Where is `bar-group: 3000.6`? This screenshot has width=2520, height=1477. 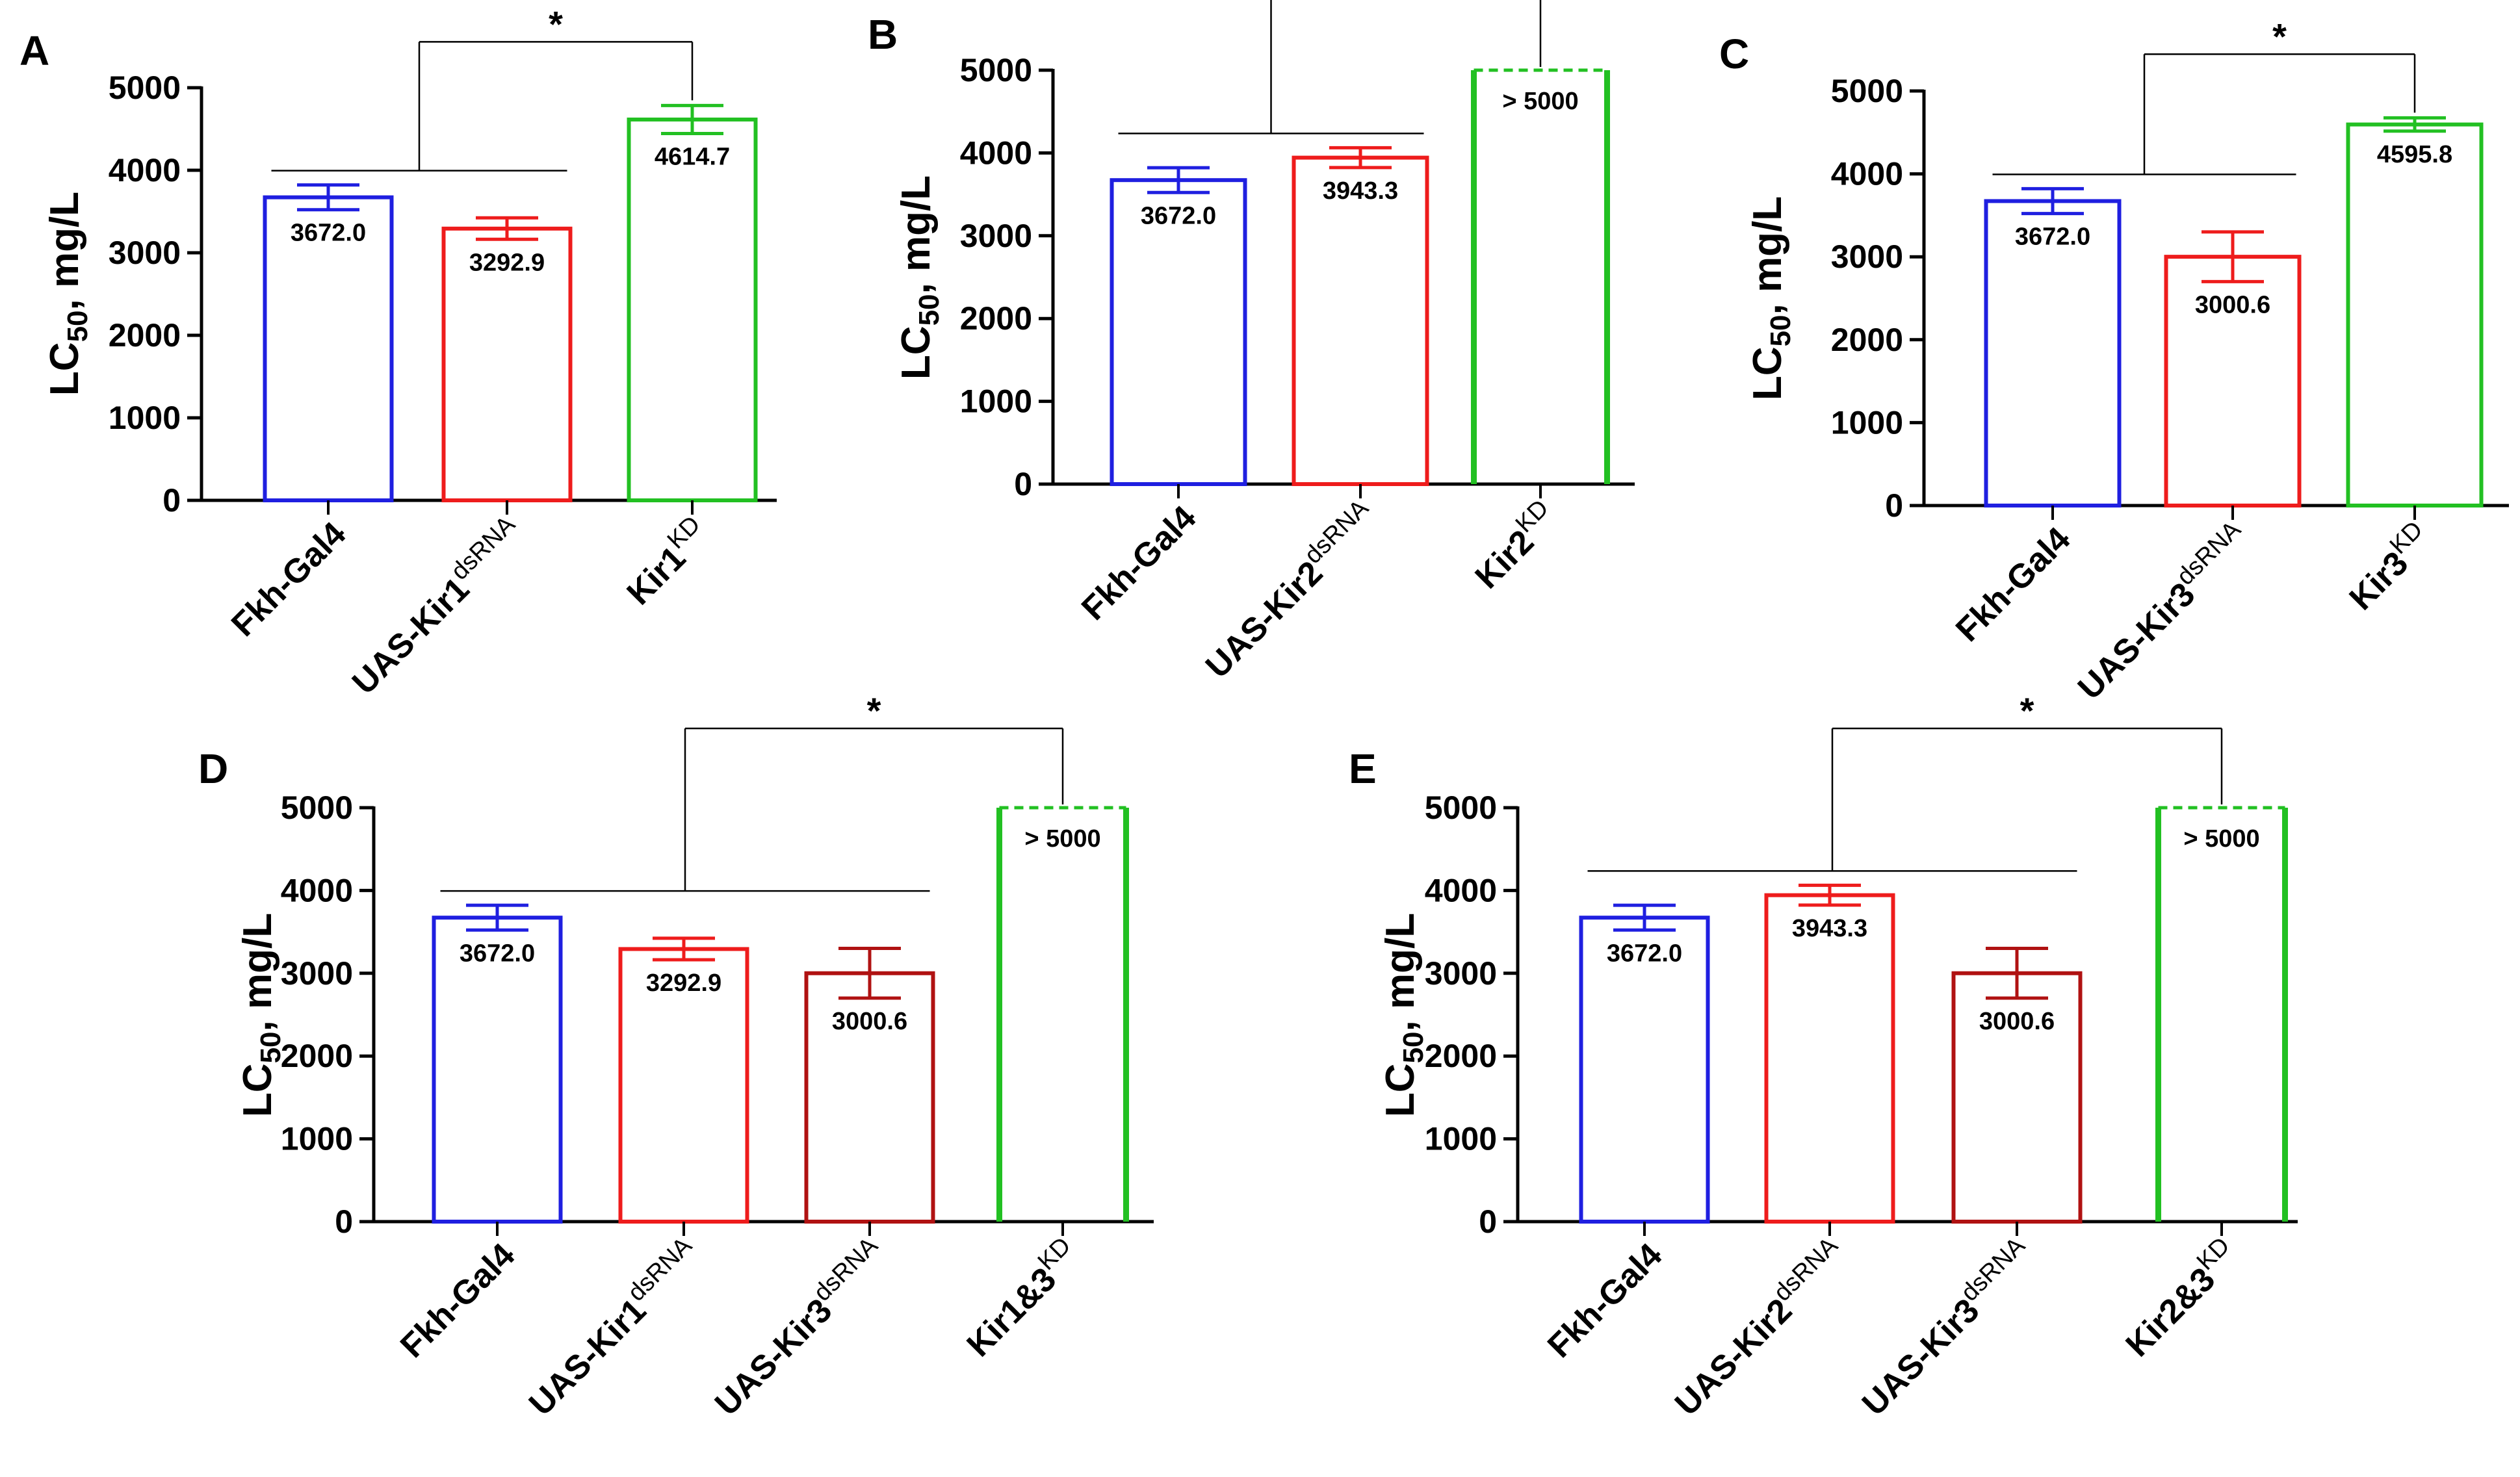
bar-group: 3000.6 is located at coordinates (2017, 1091).